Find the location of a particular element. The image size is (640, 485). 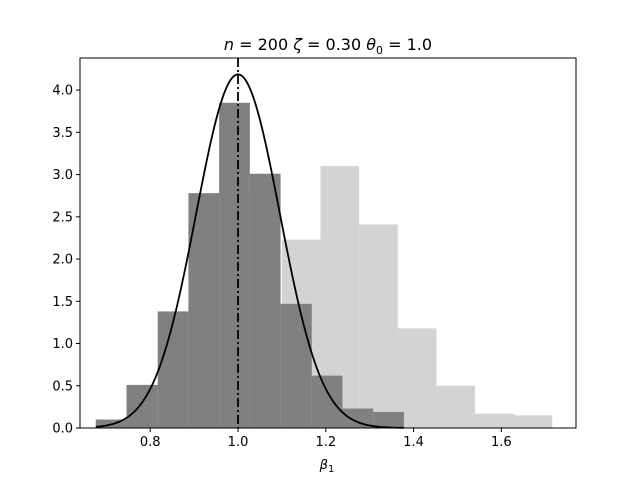

x-axis-ticks: 0.8 1.0 1.2 1.4 1.6 is located at coordinates (326, 439).